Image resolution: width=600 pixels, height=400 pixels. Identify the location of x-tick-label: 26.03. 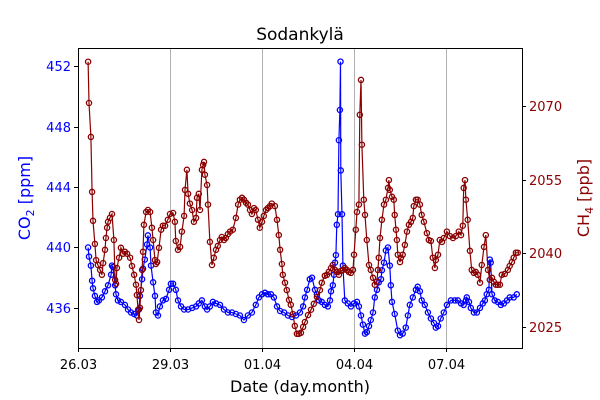
(78, 365).